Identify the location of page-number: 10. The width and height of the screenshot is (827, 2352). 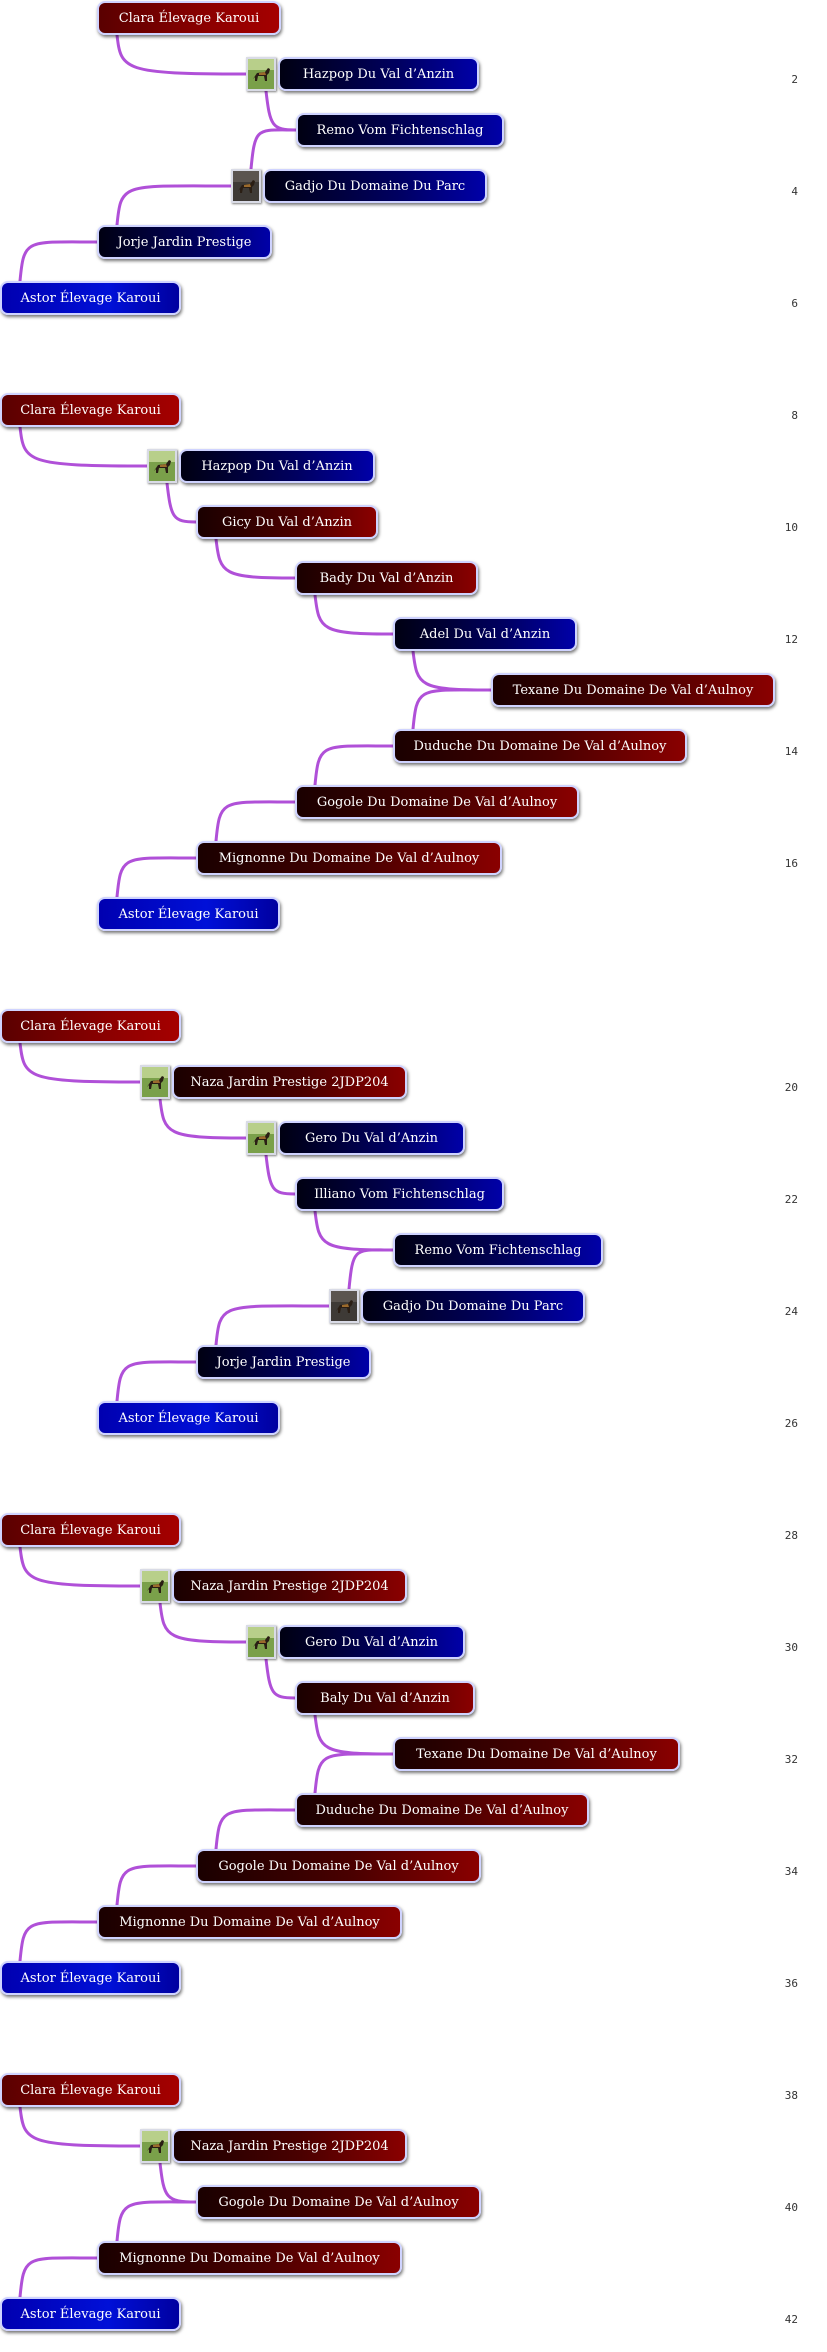
(791, 527).